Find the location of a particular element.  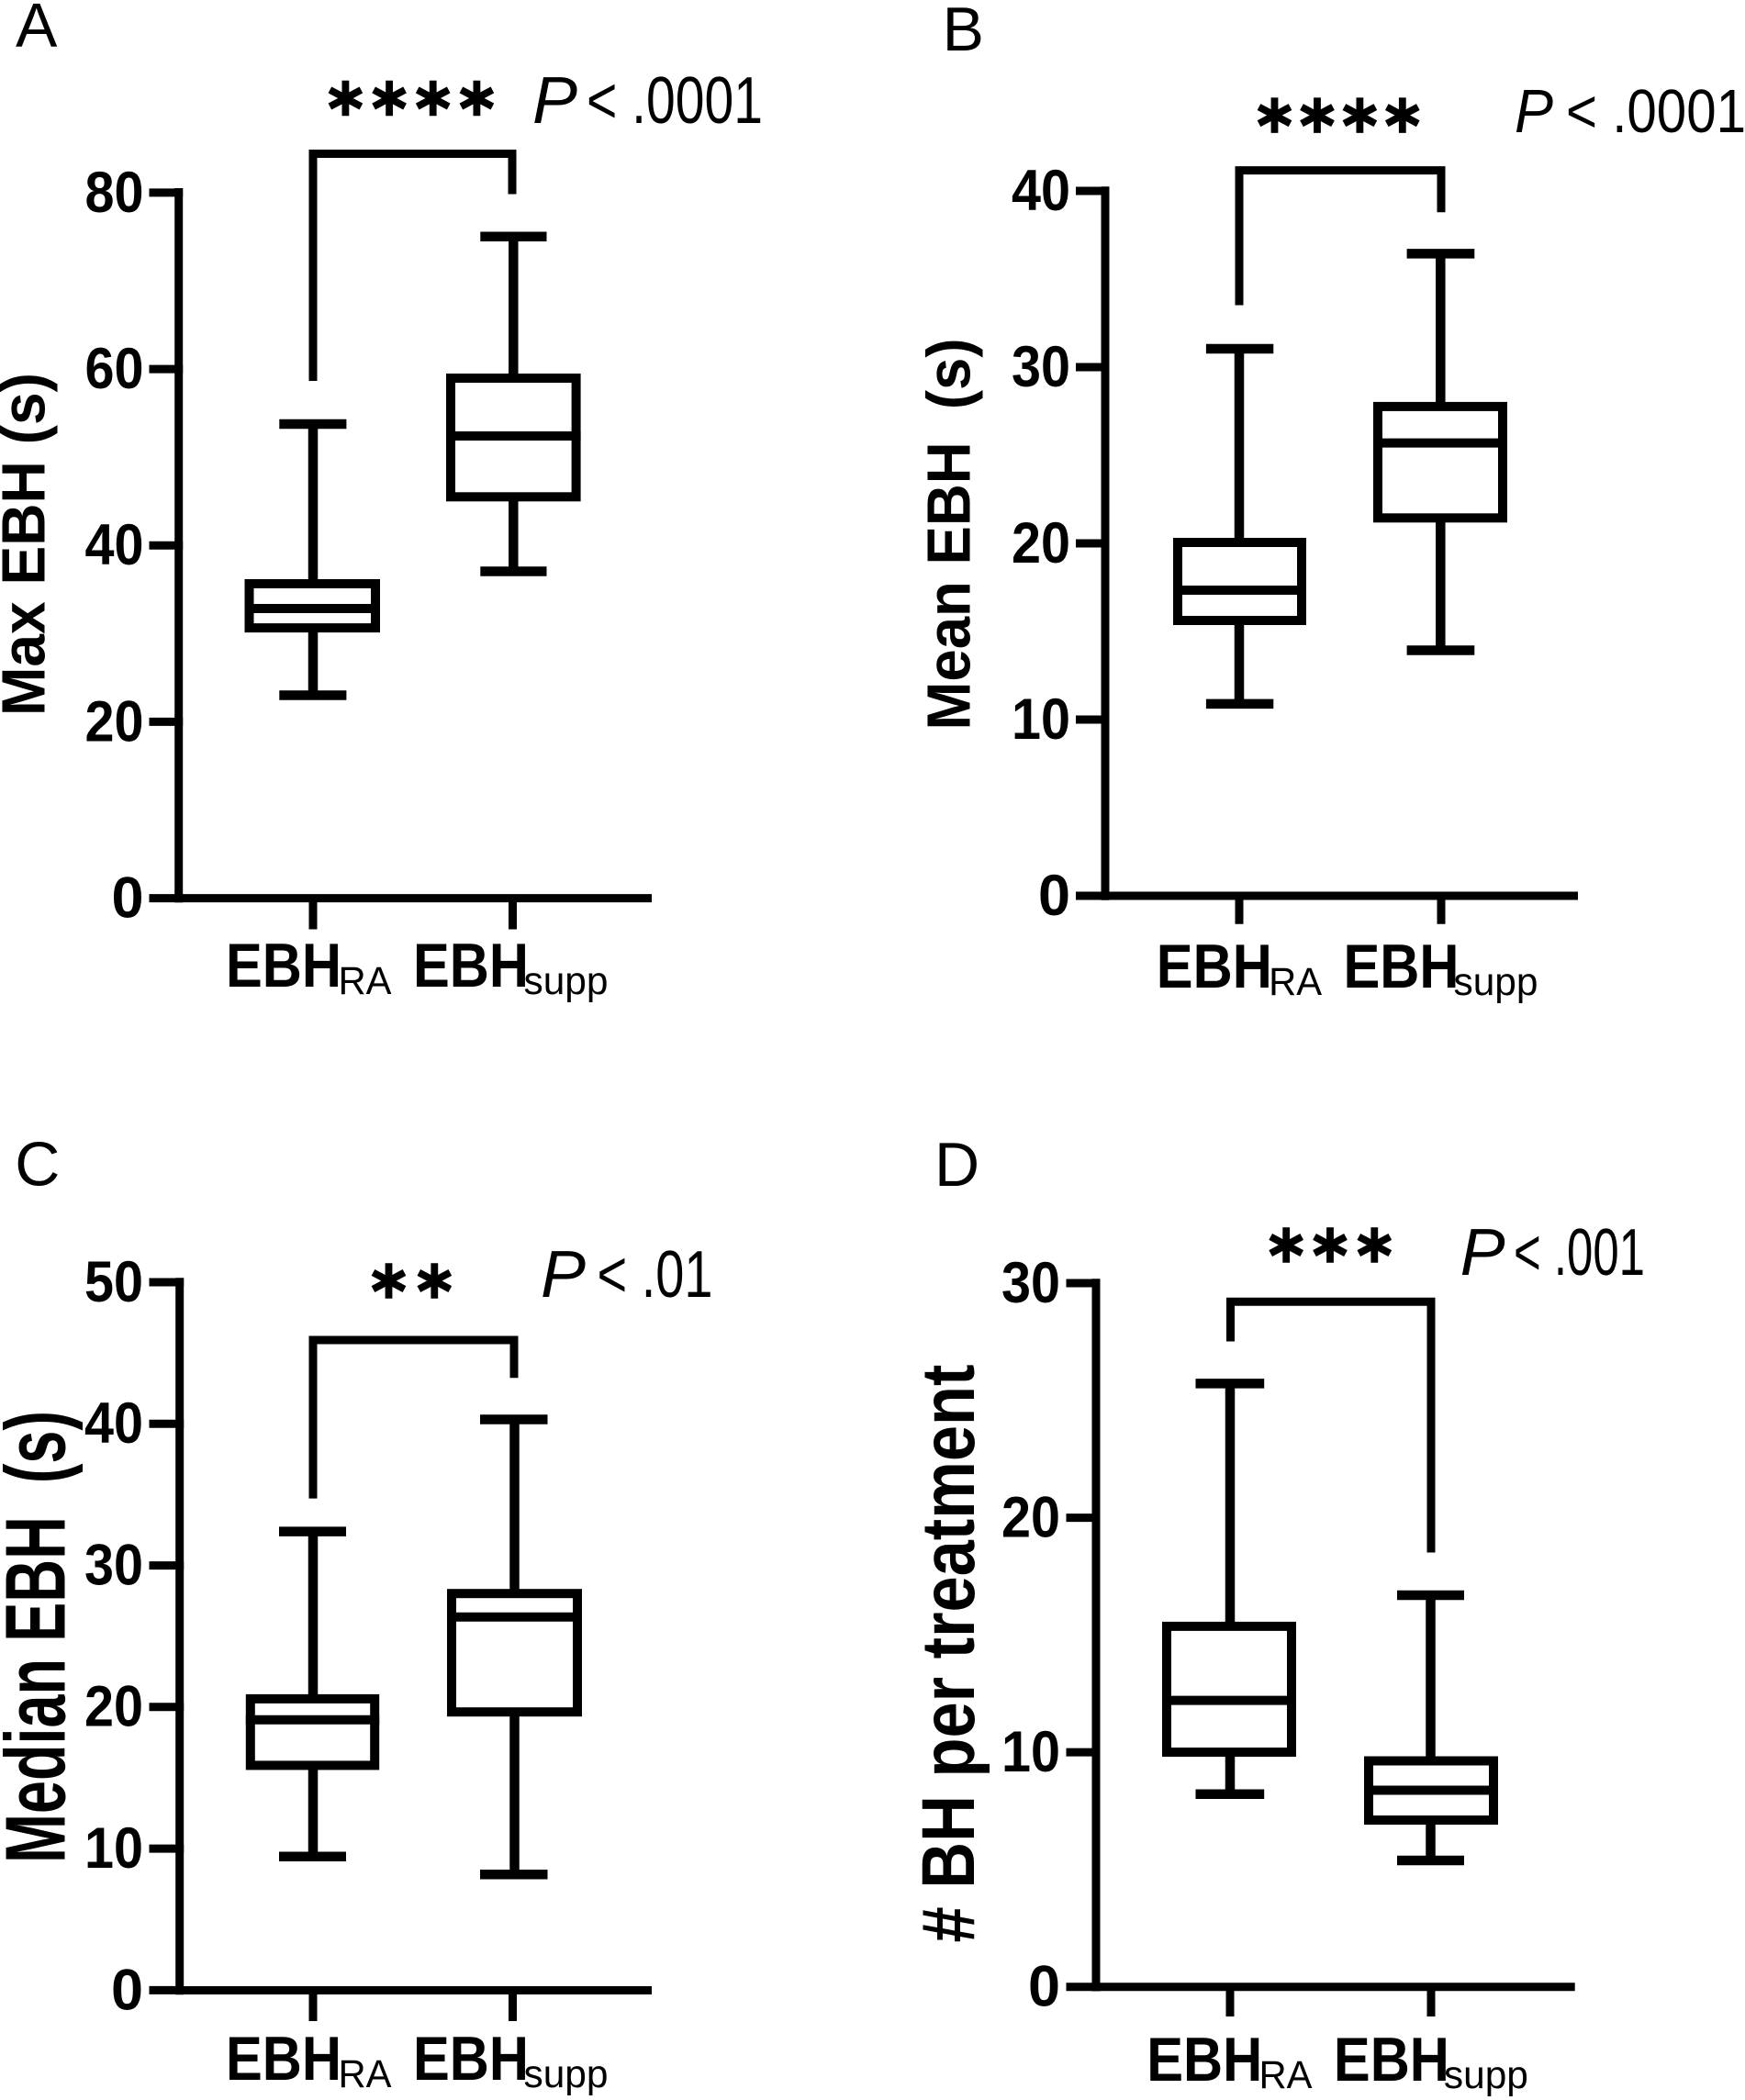

svg-text: 50 is located at coordinates (113, 1282).